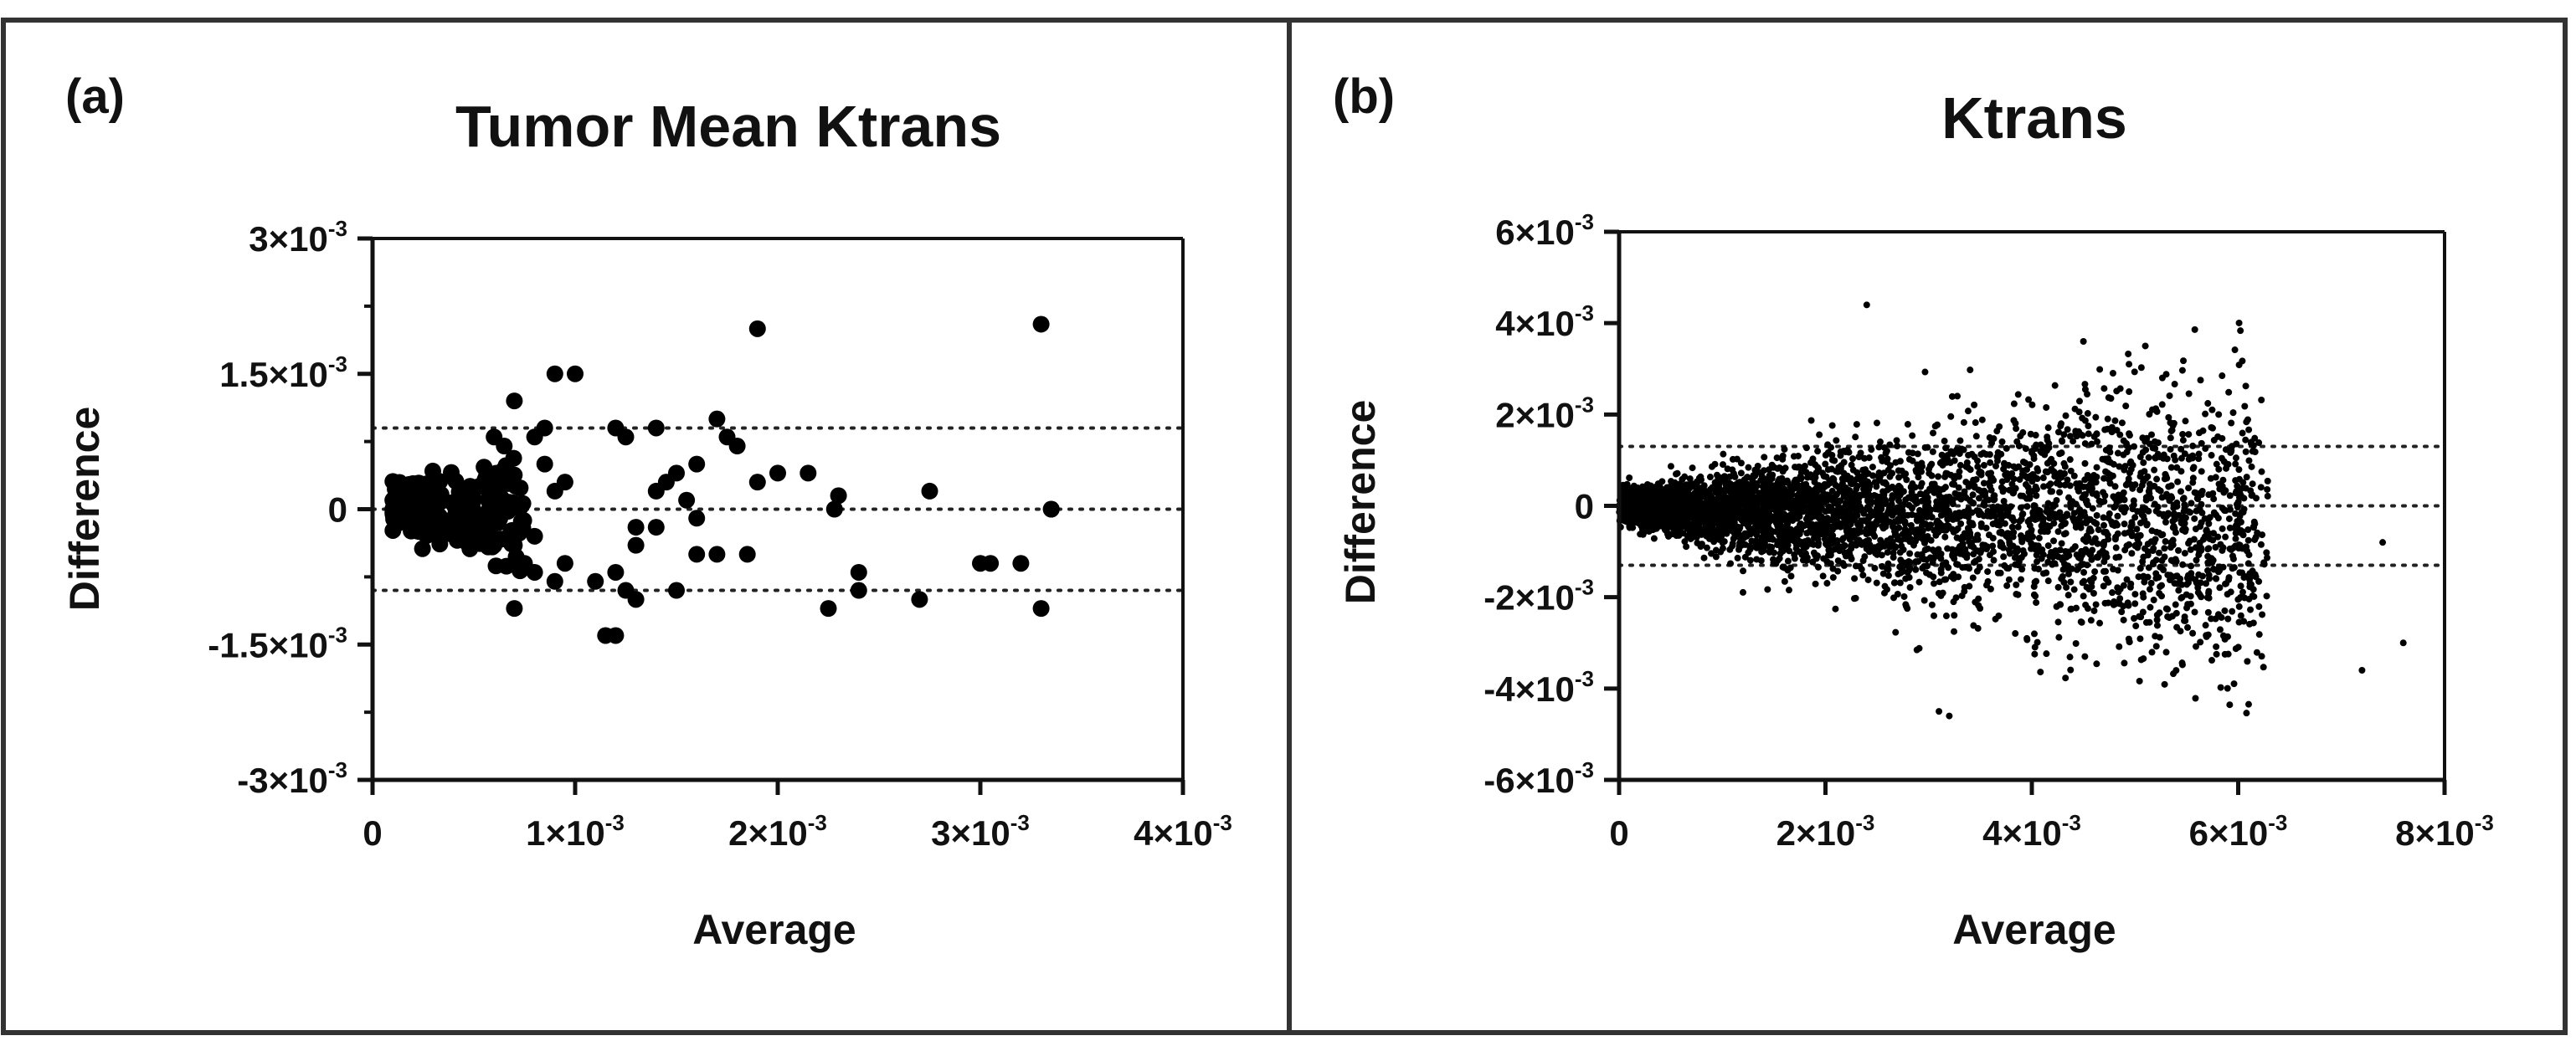  What do you see at coordinates (2034, 118) in the screenshot?
I see `panel-b-title: Ktrans` at bounding box center [2034, 118].